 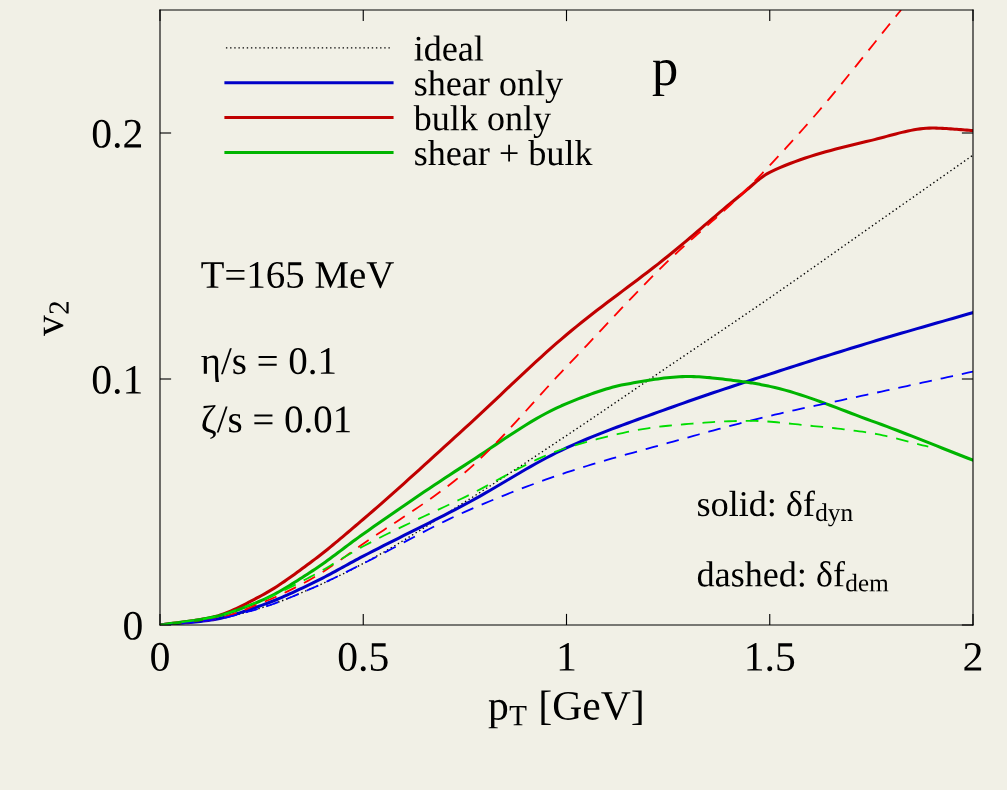 I want to click on legend-label: ideal, so click(x=449, y=48).